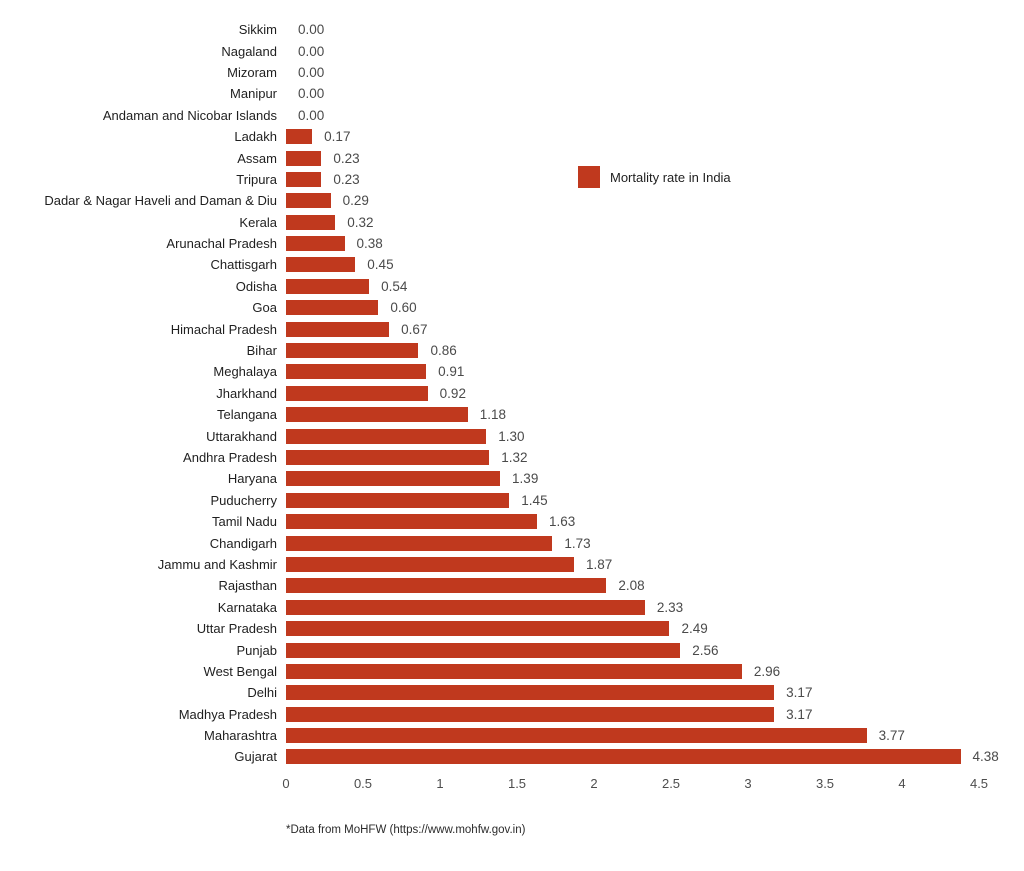 Image resolution: width=1024 pixels, height=871 pixels. I want to click on value-label: 0.23, so click(346, 158).